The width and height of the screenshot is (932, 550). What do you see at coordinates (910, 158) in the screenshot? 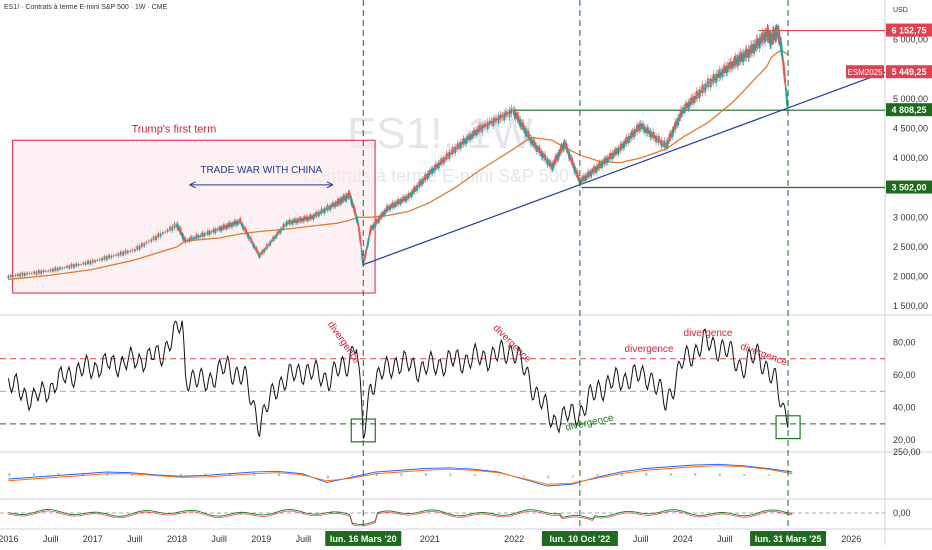
I see `price-tick-label: 4 000,00` at bounding box center [910, 158].